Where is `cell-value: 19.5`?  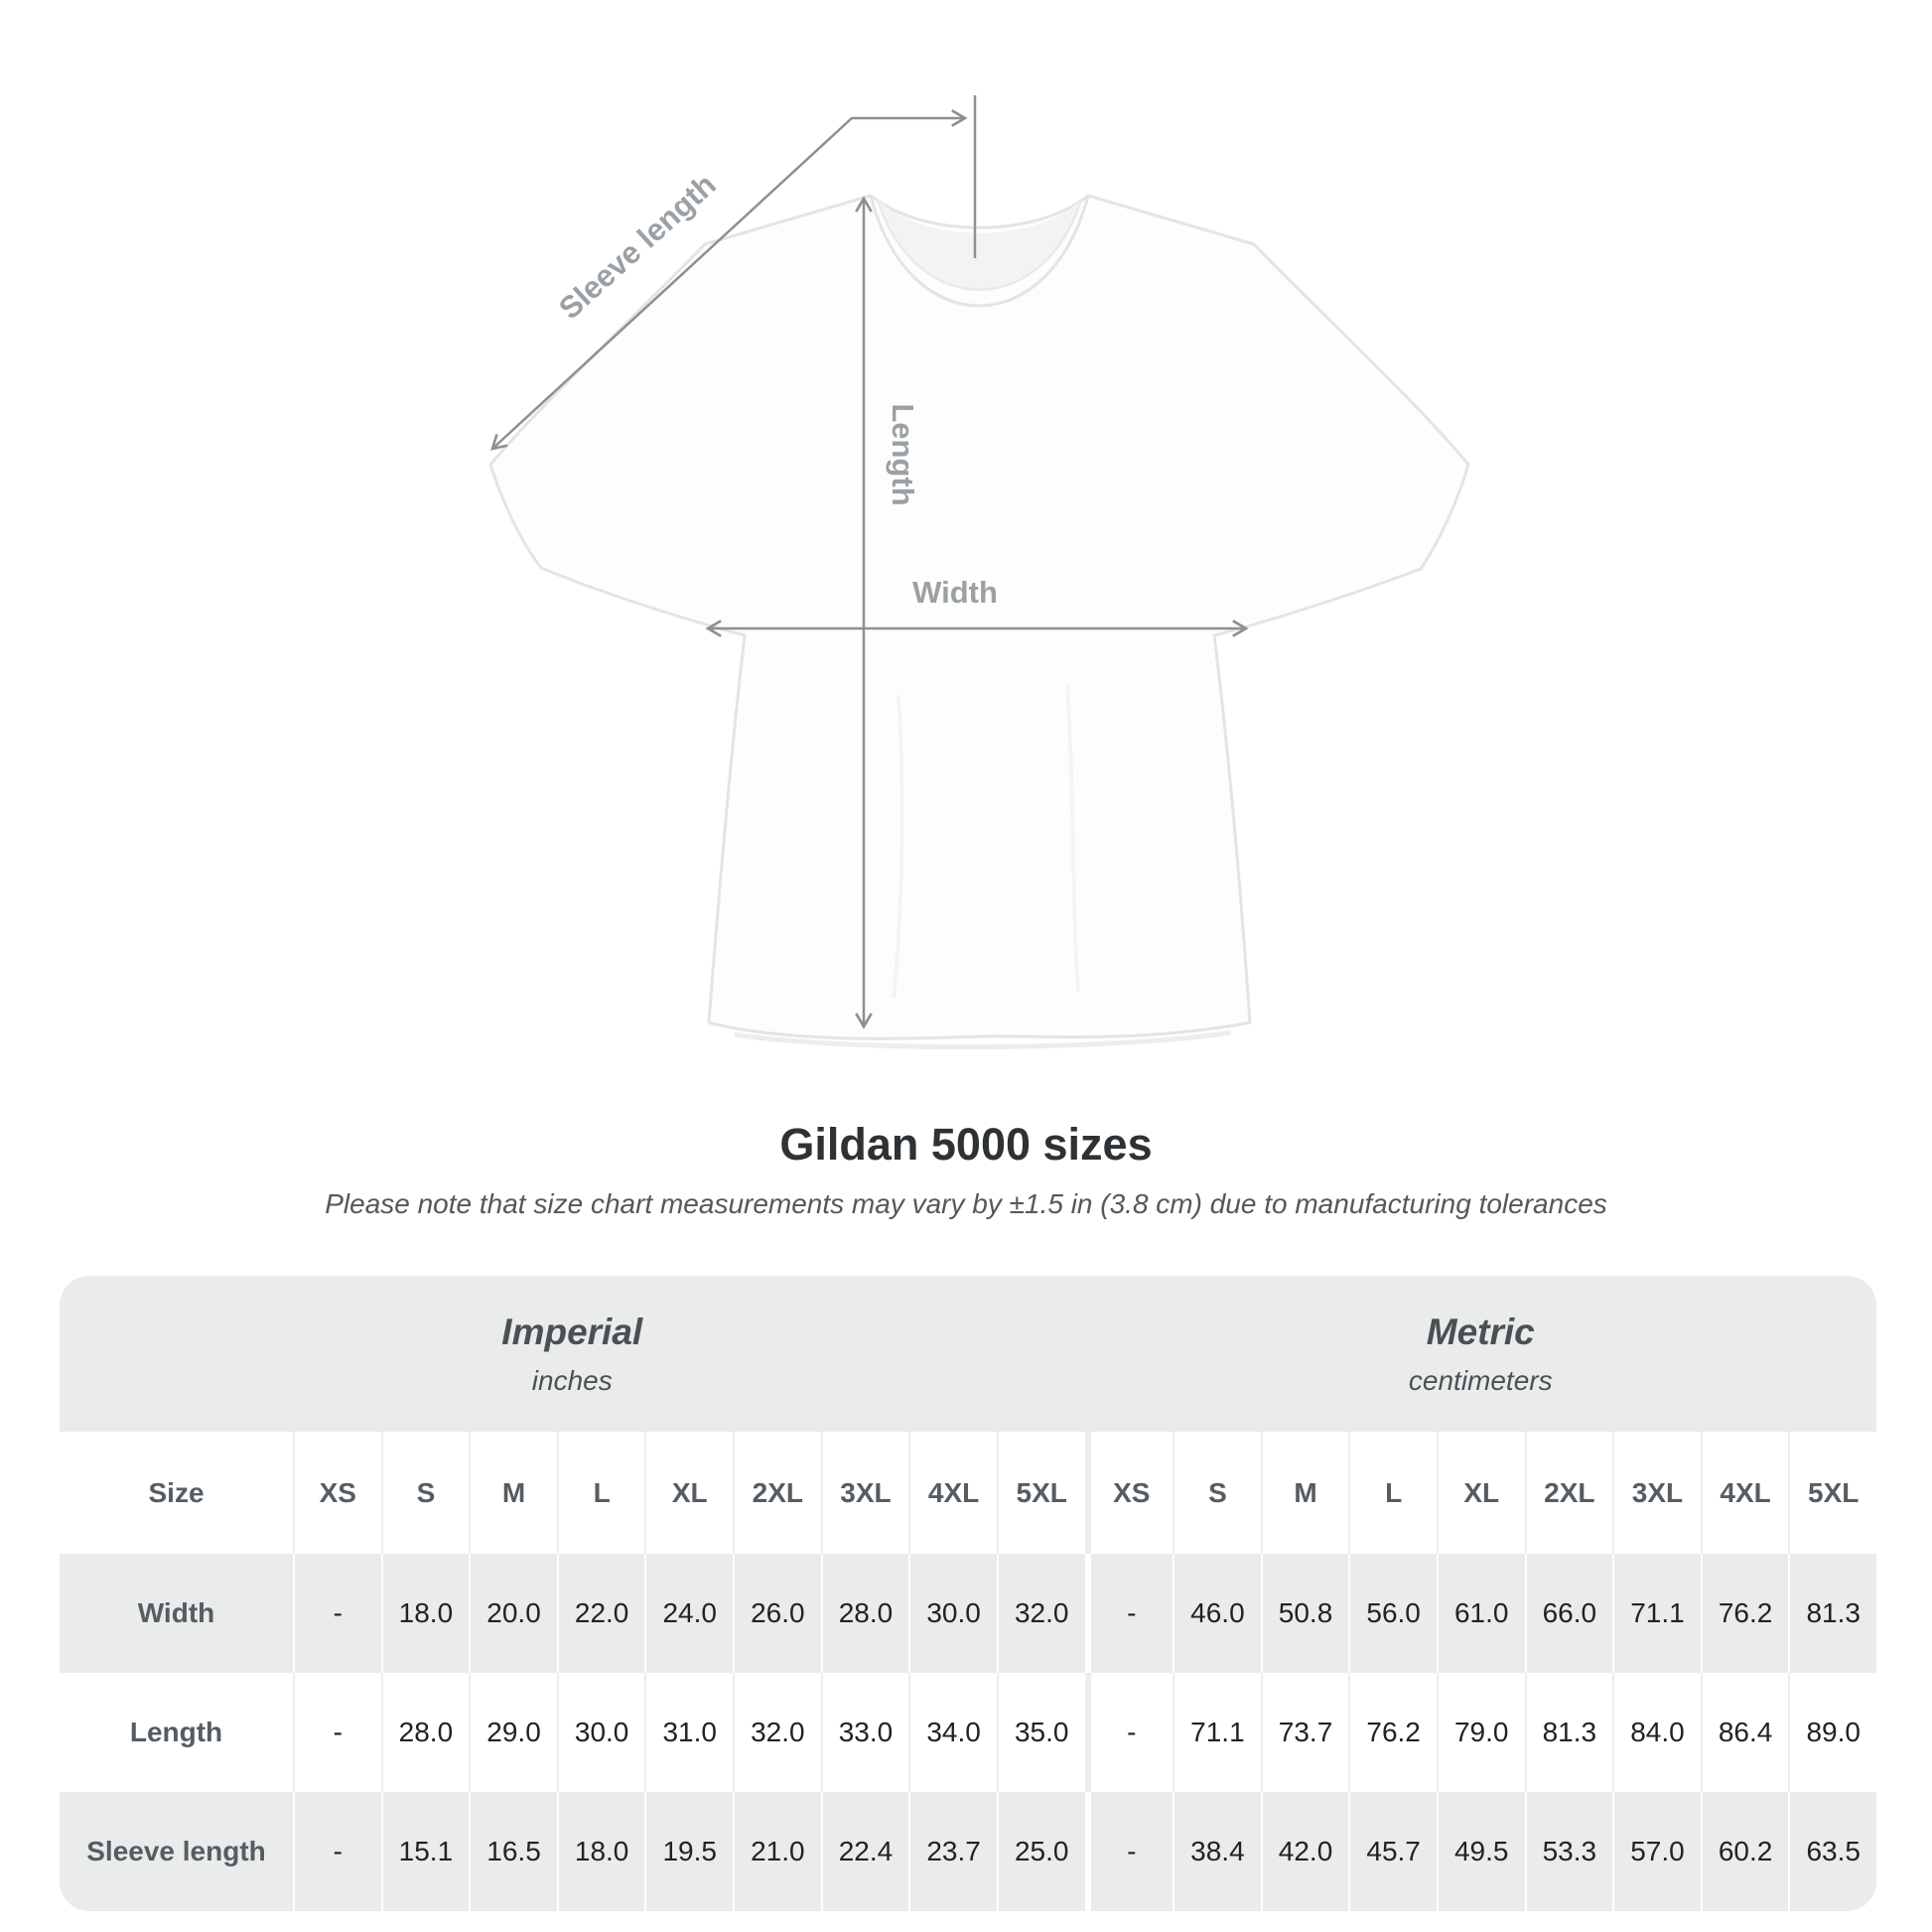
cell-value: 19.5 is located at coordinates (689, 1852).